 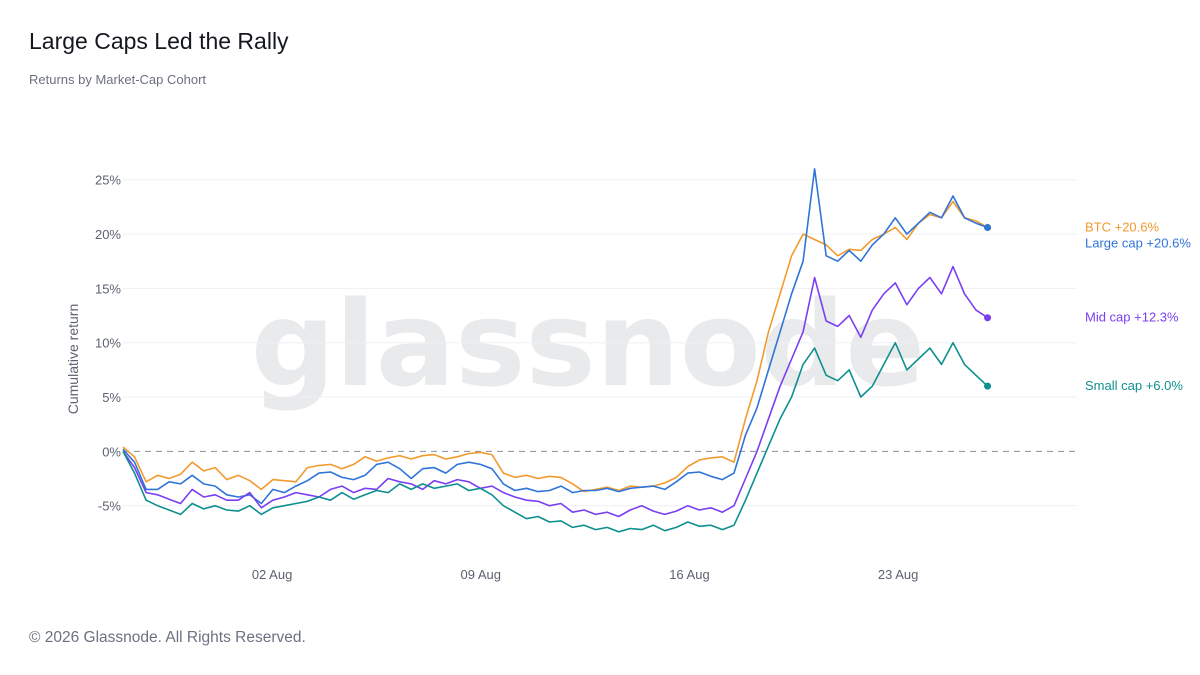 I want to click on y-tick-label: 5%, so click(x=111, y=397).